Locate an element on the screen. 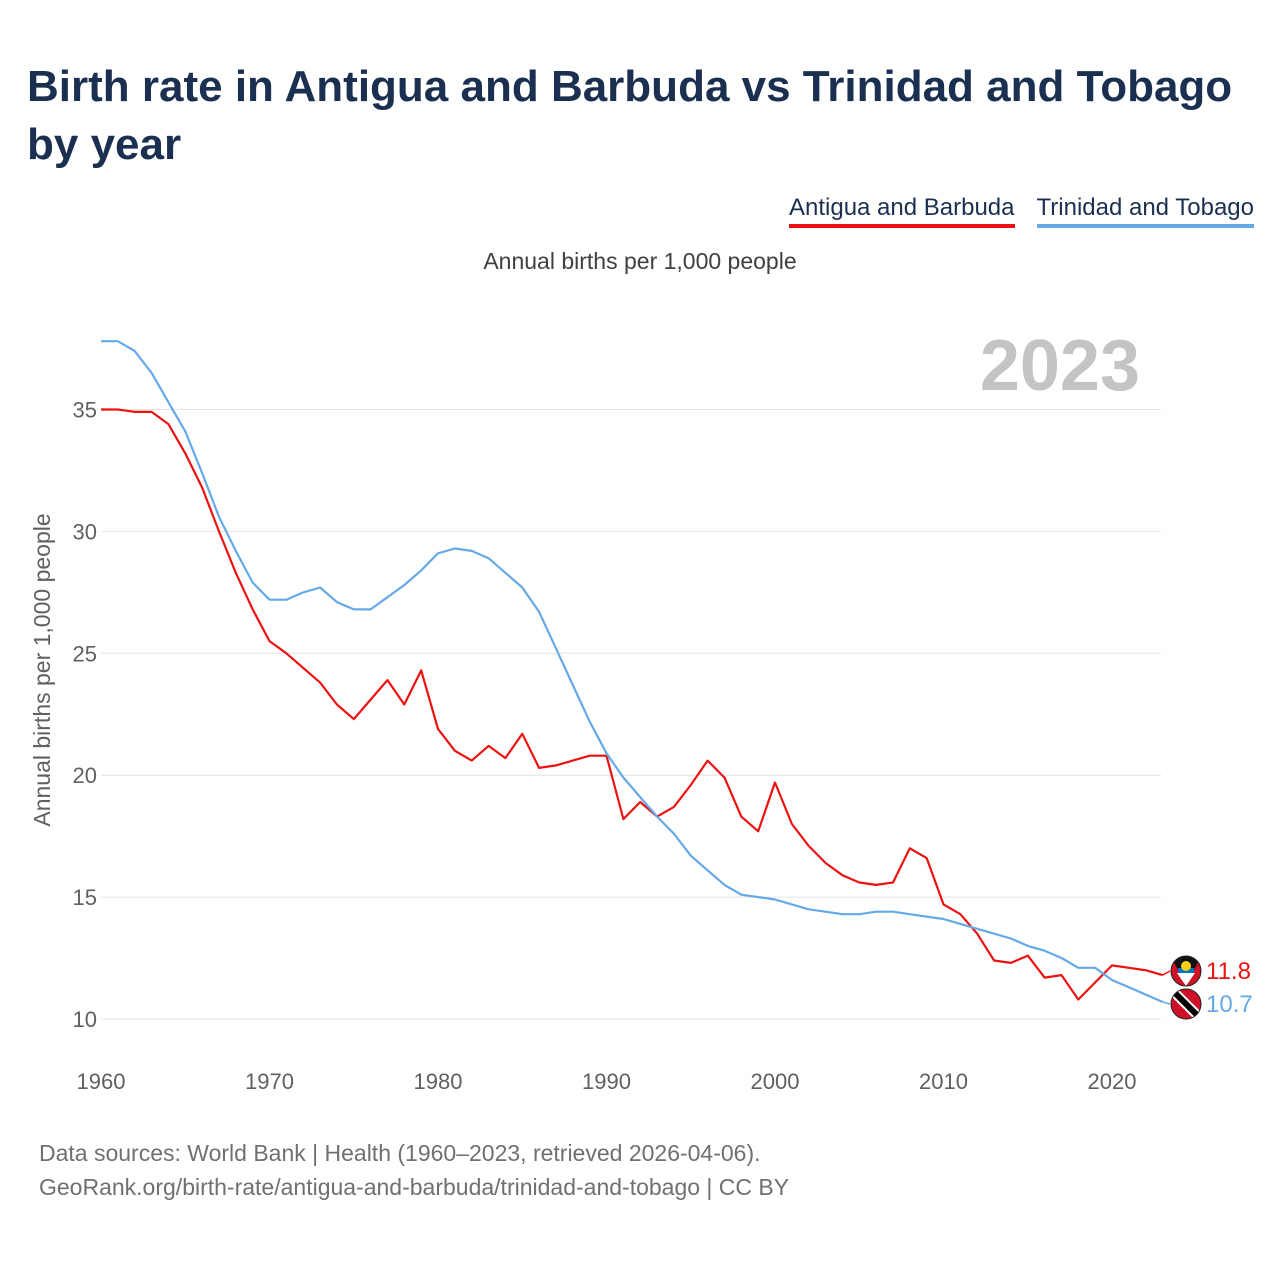  x-tick-label: 1990 is located at coordinates (606, 1081).